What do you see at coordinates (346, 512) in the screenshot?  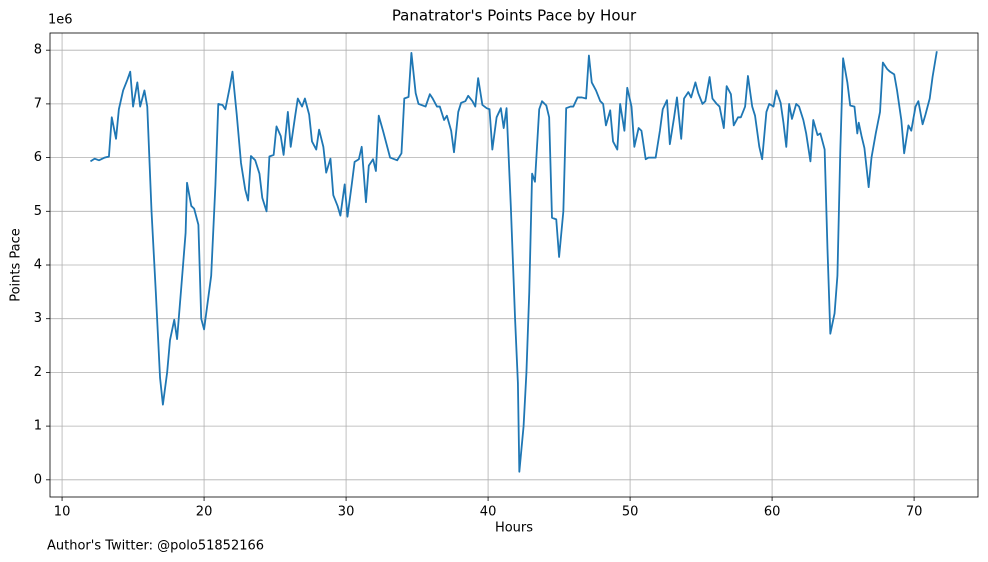 I see `x-tick-label: 30` at bounding box center [346, 512].